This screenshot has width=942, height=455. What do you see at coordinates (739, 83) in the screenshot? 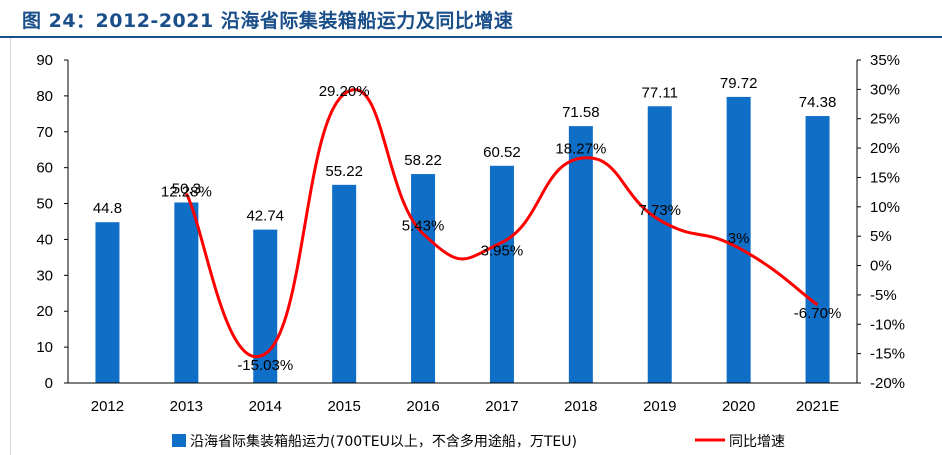
I see `bar-value-label: 79.72` at bounding box center [739, 83].